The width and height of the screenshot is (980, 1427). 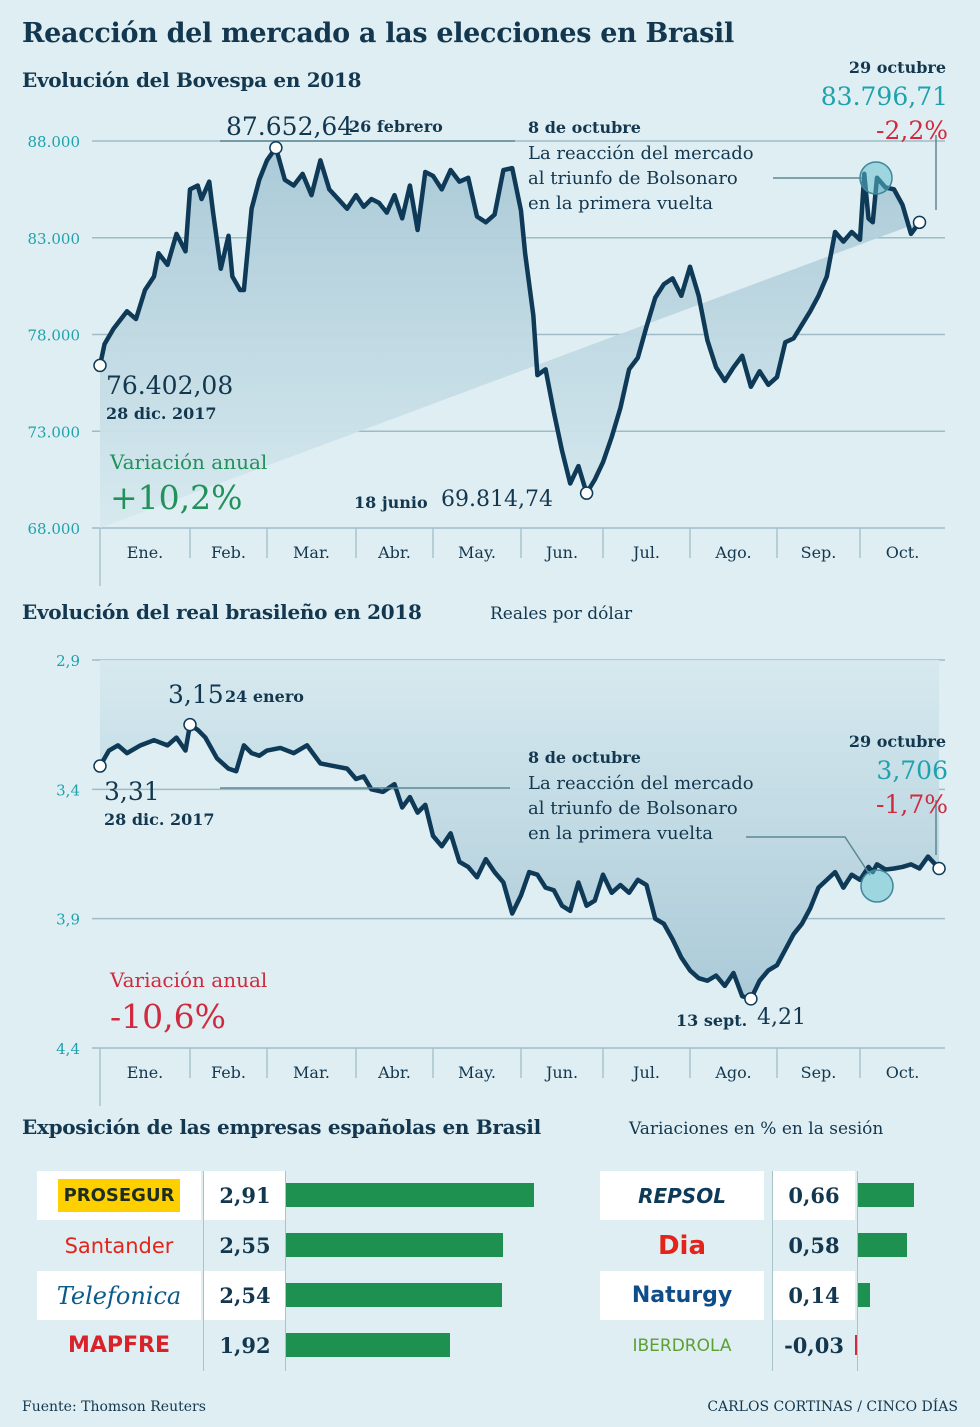 What do you see at coordinates (641, 783) in the screenshot?
I see `event-text-line: La reacción del mercado` at bounding box center [641, 783].